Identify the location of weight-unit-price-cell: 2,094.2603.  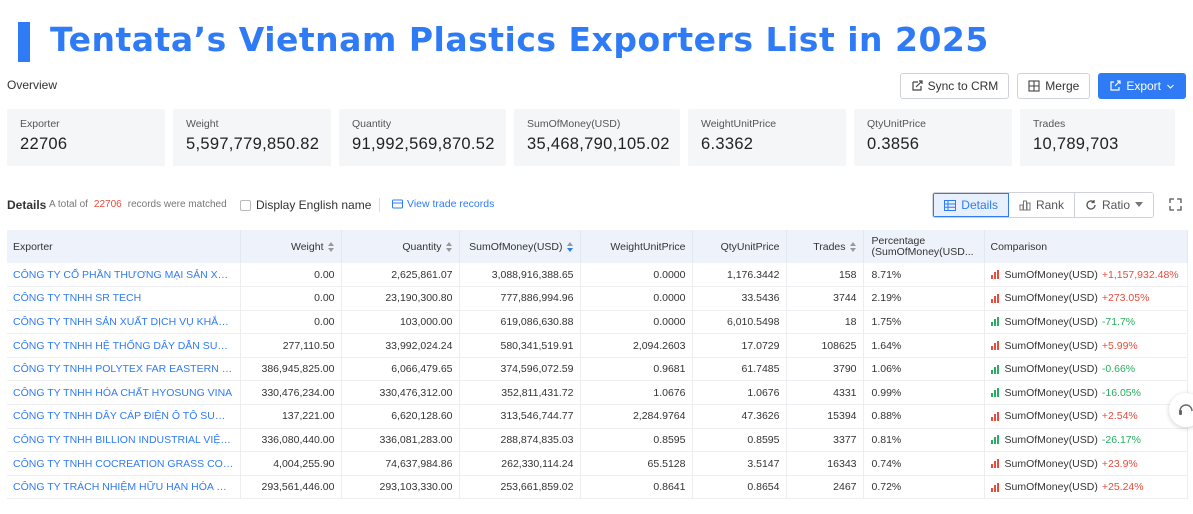
(636, 345).